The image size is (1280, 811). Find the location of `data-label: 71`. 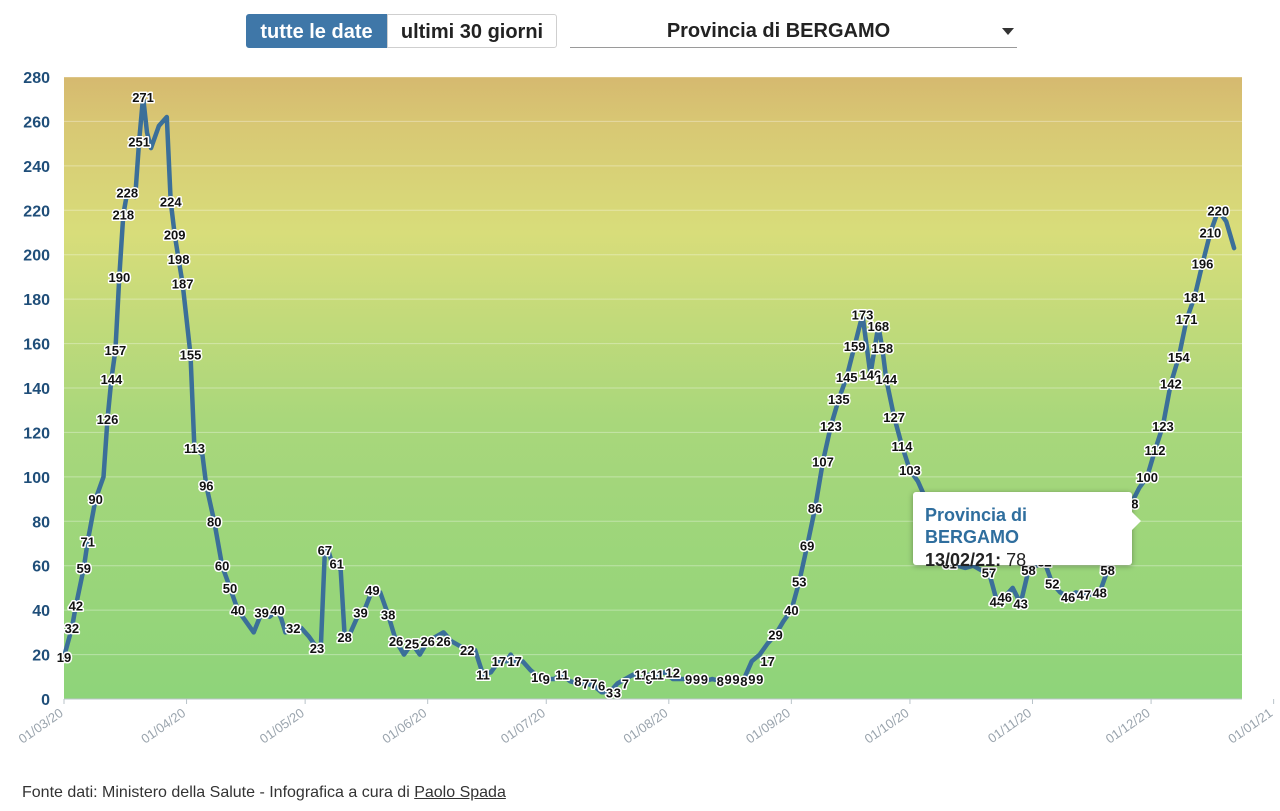

data-label: 71 is located at coordinates (87, 541).